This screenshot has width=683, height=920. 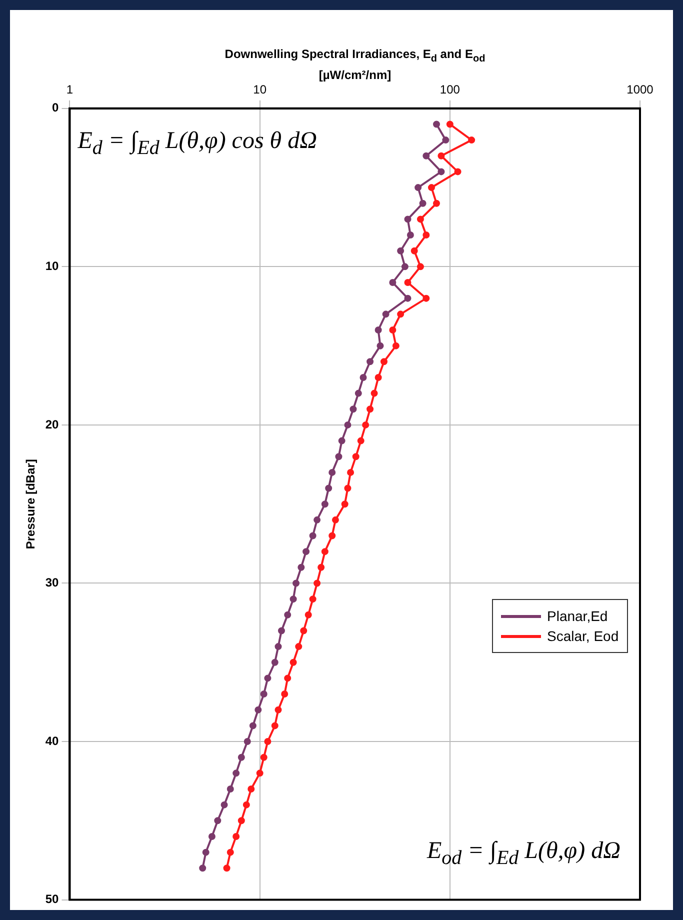 What do you see at coordinates (70, 89) in the screenshot?
I see `x-tick-label: 1` at bounding box center [70, 89].